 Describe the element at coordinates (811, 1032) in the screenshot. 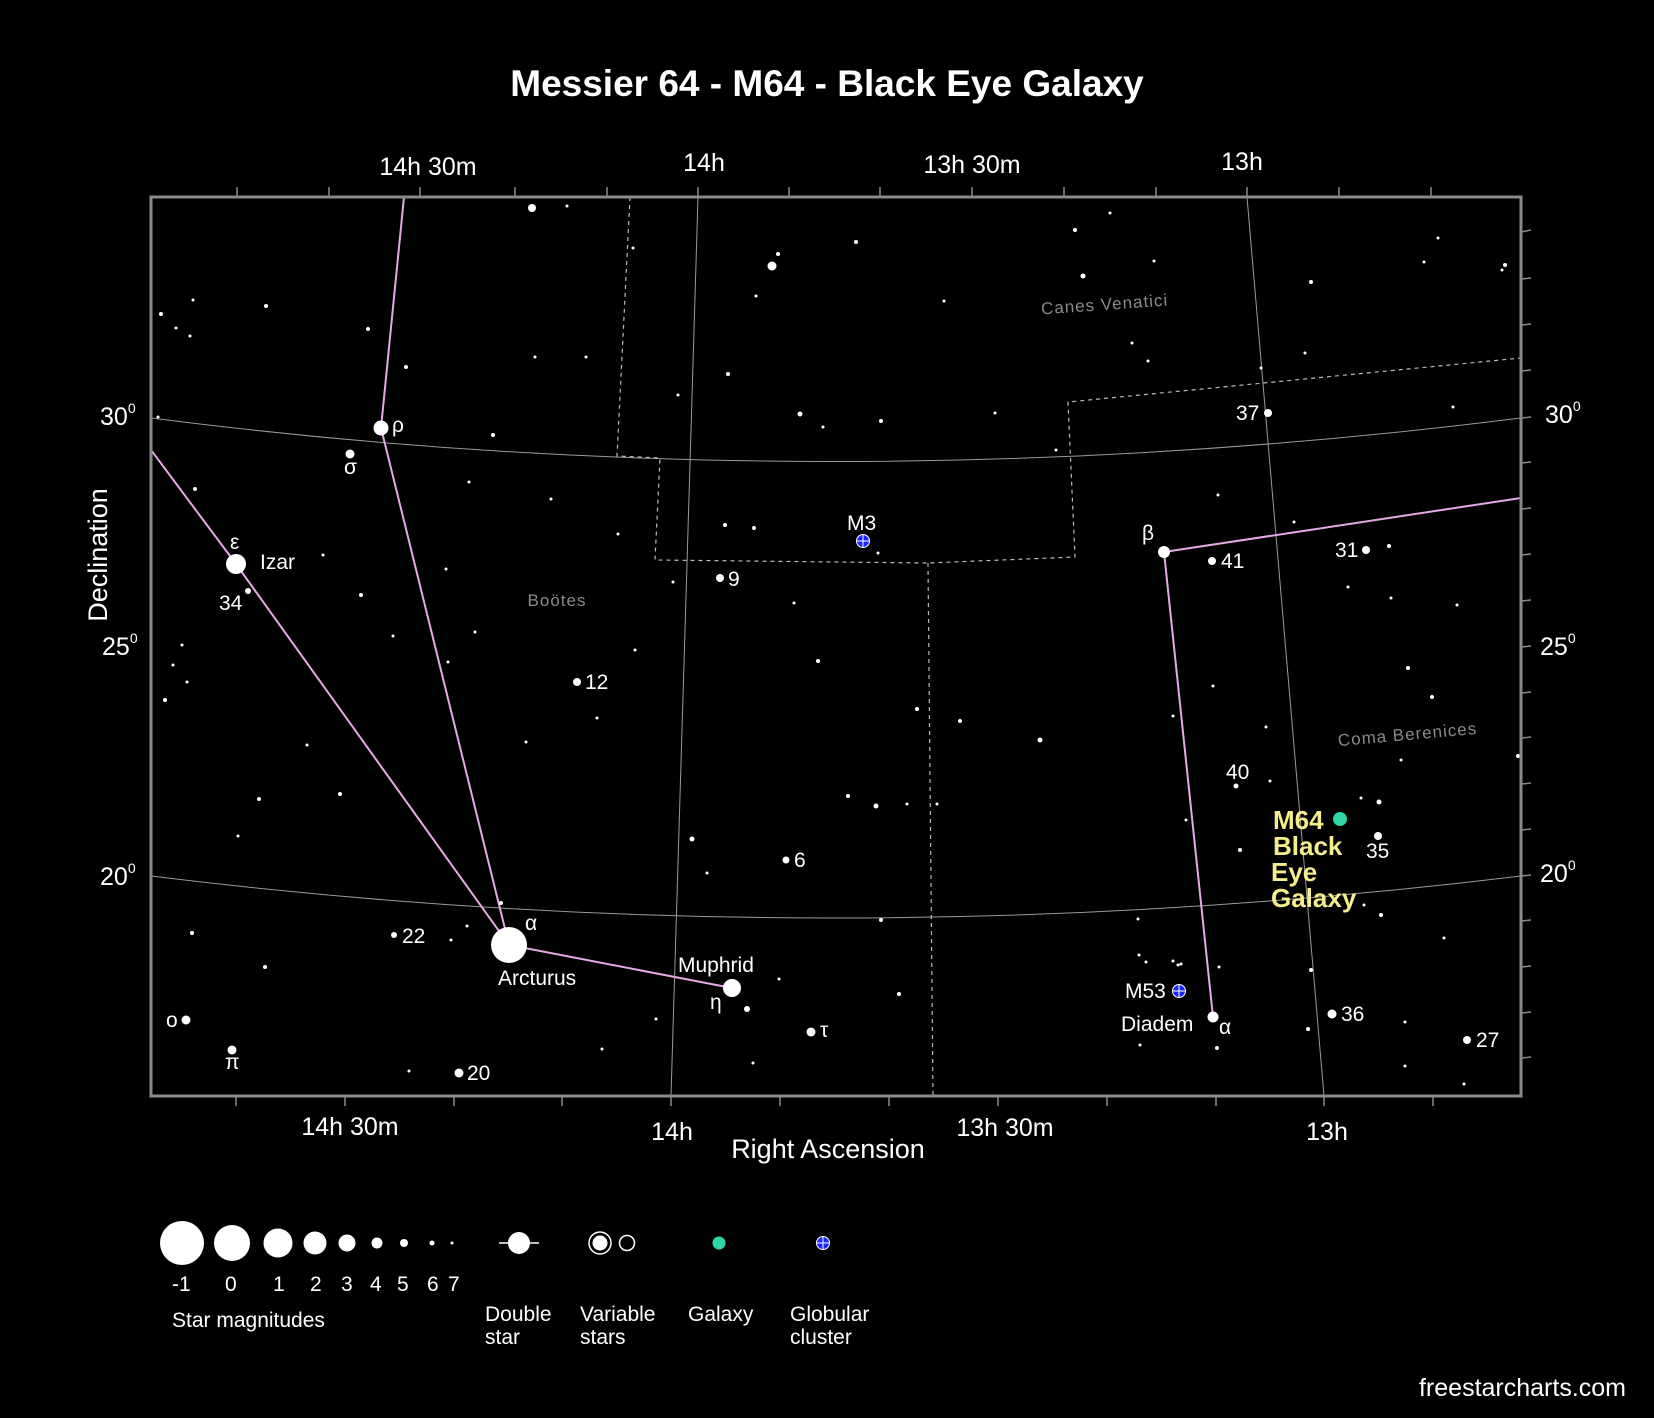

I see `tau-star` at that location.